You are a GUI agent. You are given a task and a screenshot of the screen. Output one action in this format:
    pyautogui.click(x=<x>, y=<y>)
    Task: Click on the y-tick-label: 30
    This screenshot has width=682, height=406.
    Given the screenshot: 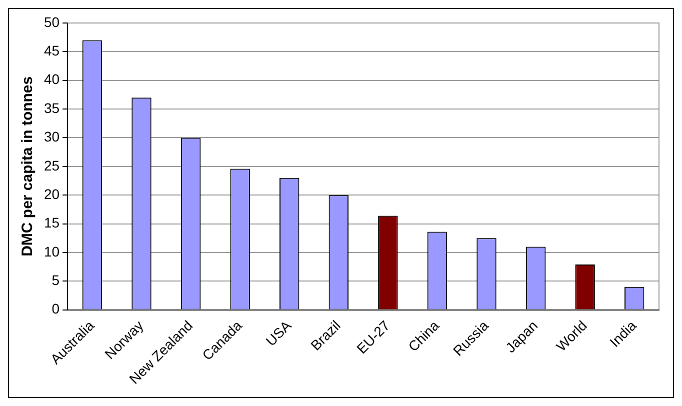 What is the action you would take?
    pyautogui.click(x=52, y=136)
    